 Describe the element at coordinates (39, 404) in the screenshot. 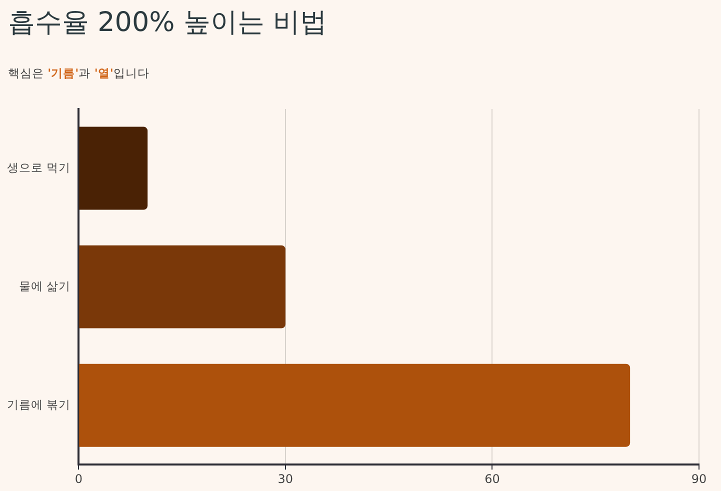

I see `y-tick-label: 기름에 볶기` at that location.